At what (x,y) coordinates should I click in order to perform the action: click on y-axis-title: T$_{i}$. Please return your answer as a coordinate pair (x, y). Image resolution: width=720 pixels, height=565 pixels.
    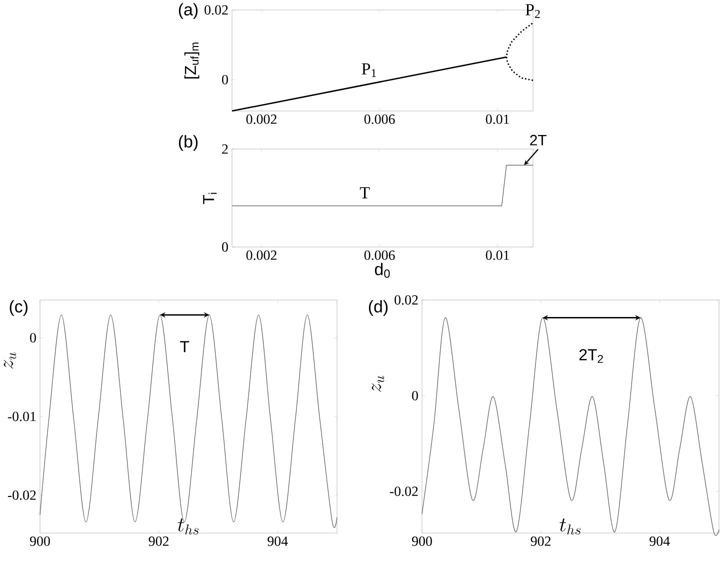
    Looking at the image, I should click on (210, 198).